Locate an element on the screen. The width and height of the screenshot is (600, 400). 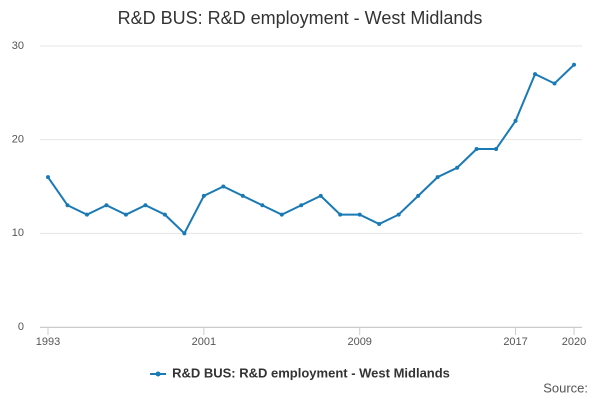
legend: R&D BUS: R&D employment - West Midlands is located at coordinates (300, 372).